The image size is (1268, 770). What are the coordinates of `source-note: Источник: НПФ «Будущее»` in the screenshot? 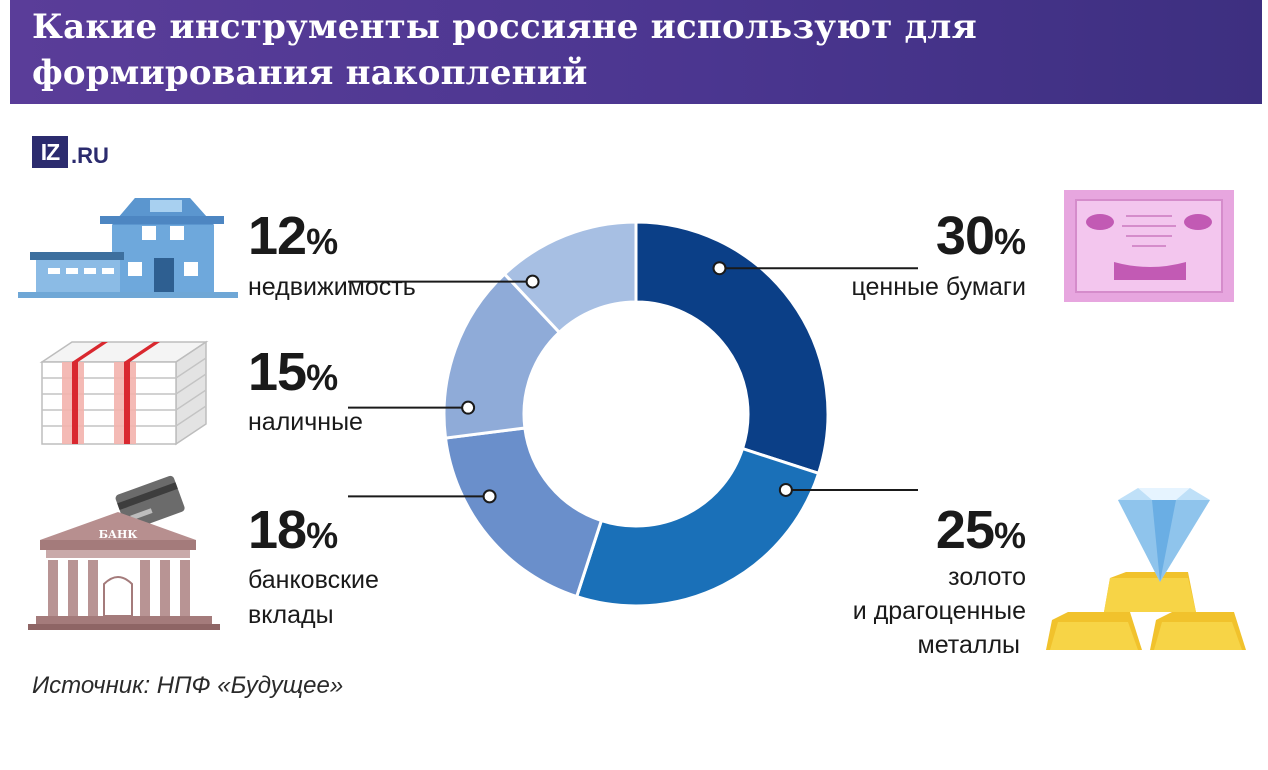 It's located at (188, 685).